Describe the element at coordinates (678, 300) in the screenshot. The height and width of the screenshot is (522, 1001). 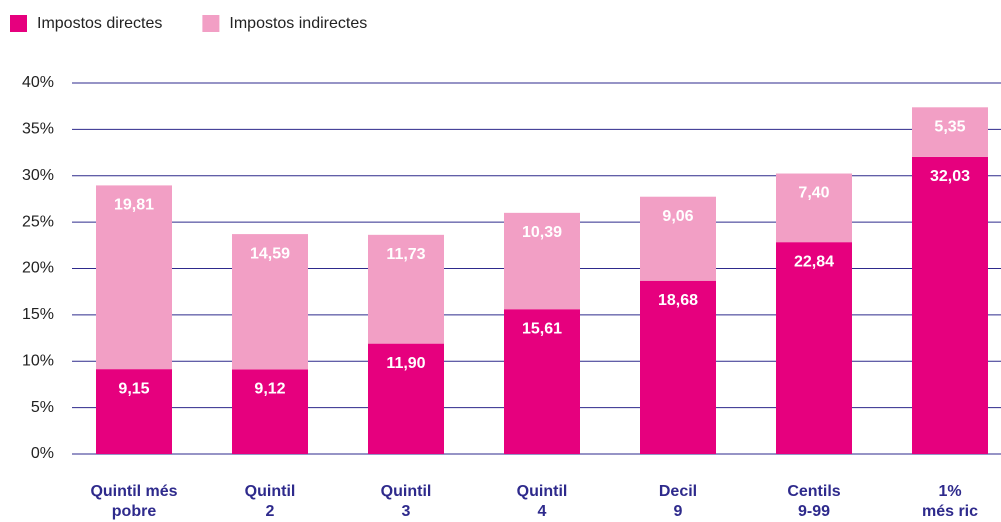
I see `value-label: 18,68` at that location.